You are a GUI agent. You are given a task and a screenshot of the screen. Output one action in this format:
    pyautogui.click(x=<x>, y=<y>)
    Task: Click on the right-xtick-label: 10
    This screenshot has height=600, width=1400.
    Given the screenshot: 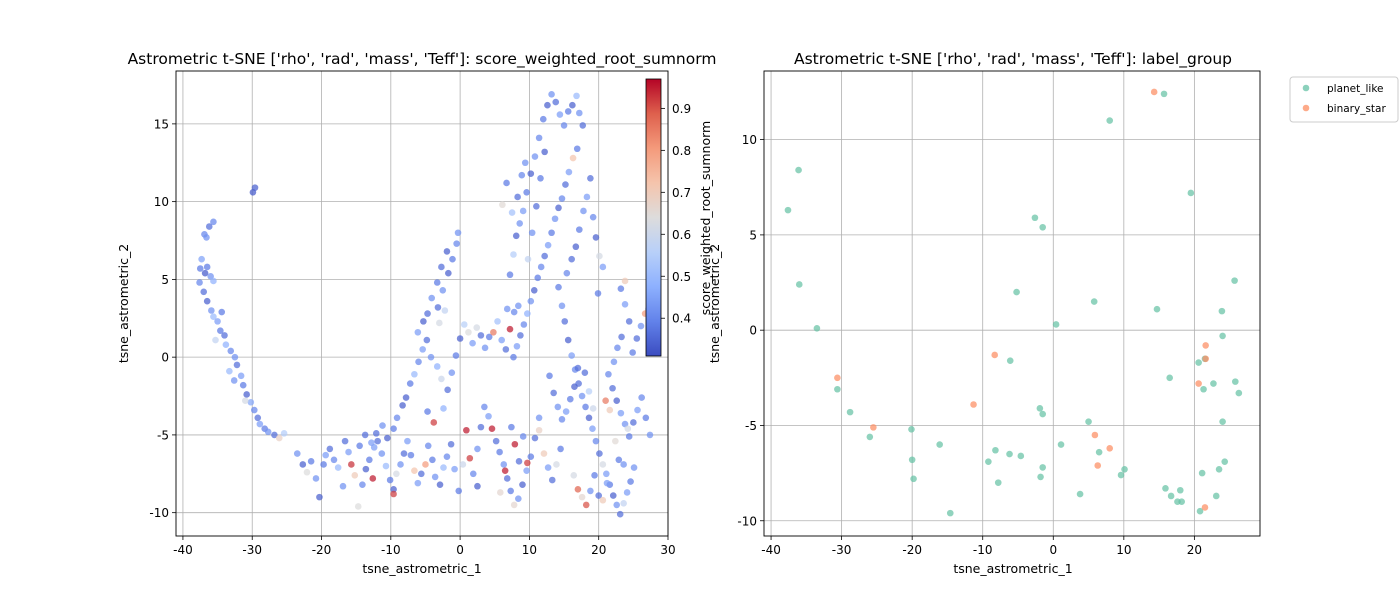 What is the action you would take?
    pyautogui.click(x=1123, y=550)
    